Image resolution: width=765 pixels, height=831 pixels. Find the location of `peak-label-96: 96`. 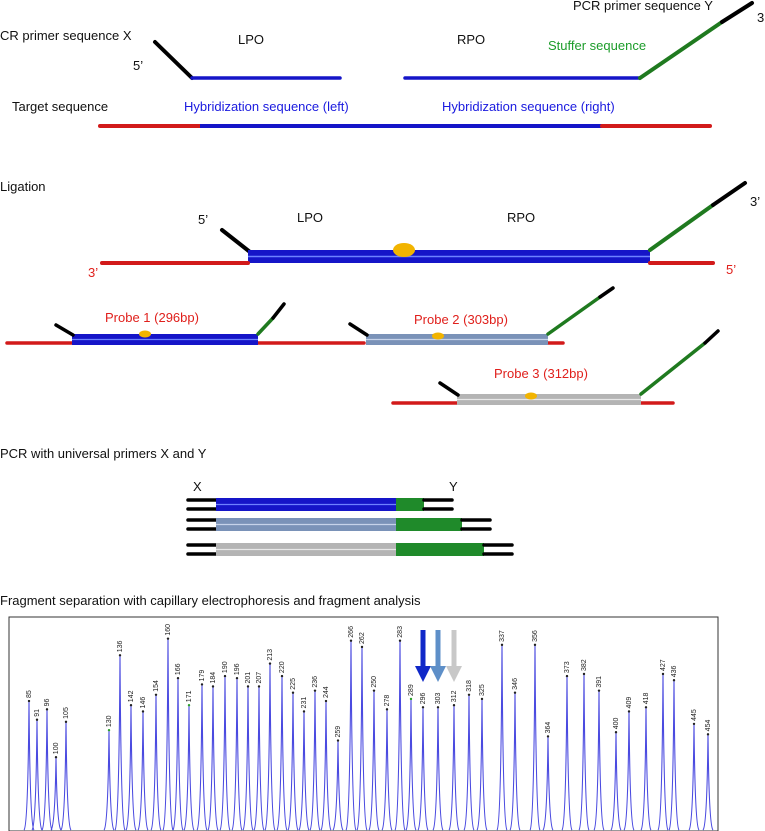

peak-label-96: 96 is located at coordinates (47, 702).